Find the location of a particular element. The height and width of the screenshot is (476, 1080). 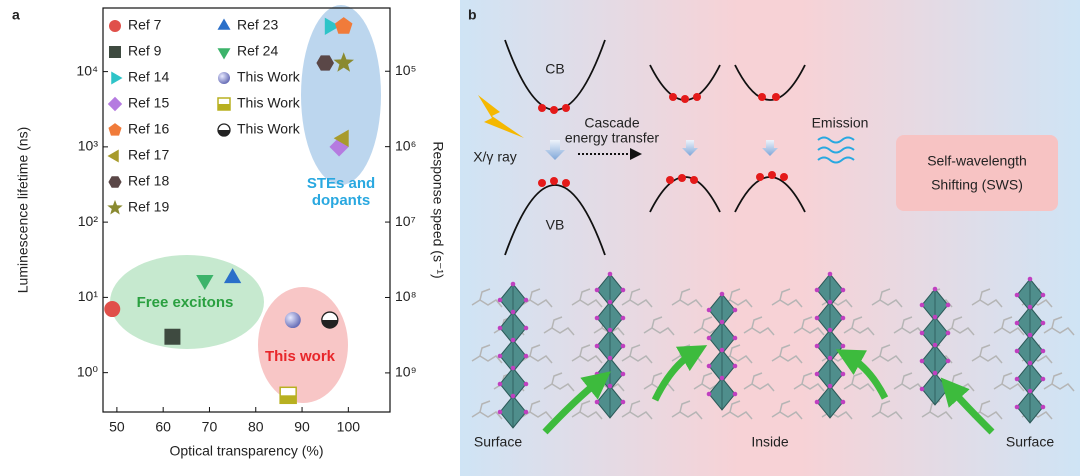

y2-axis-label: Response speed (s⁻¹) is located at coordinates (438, 209).